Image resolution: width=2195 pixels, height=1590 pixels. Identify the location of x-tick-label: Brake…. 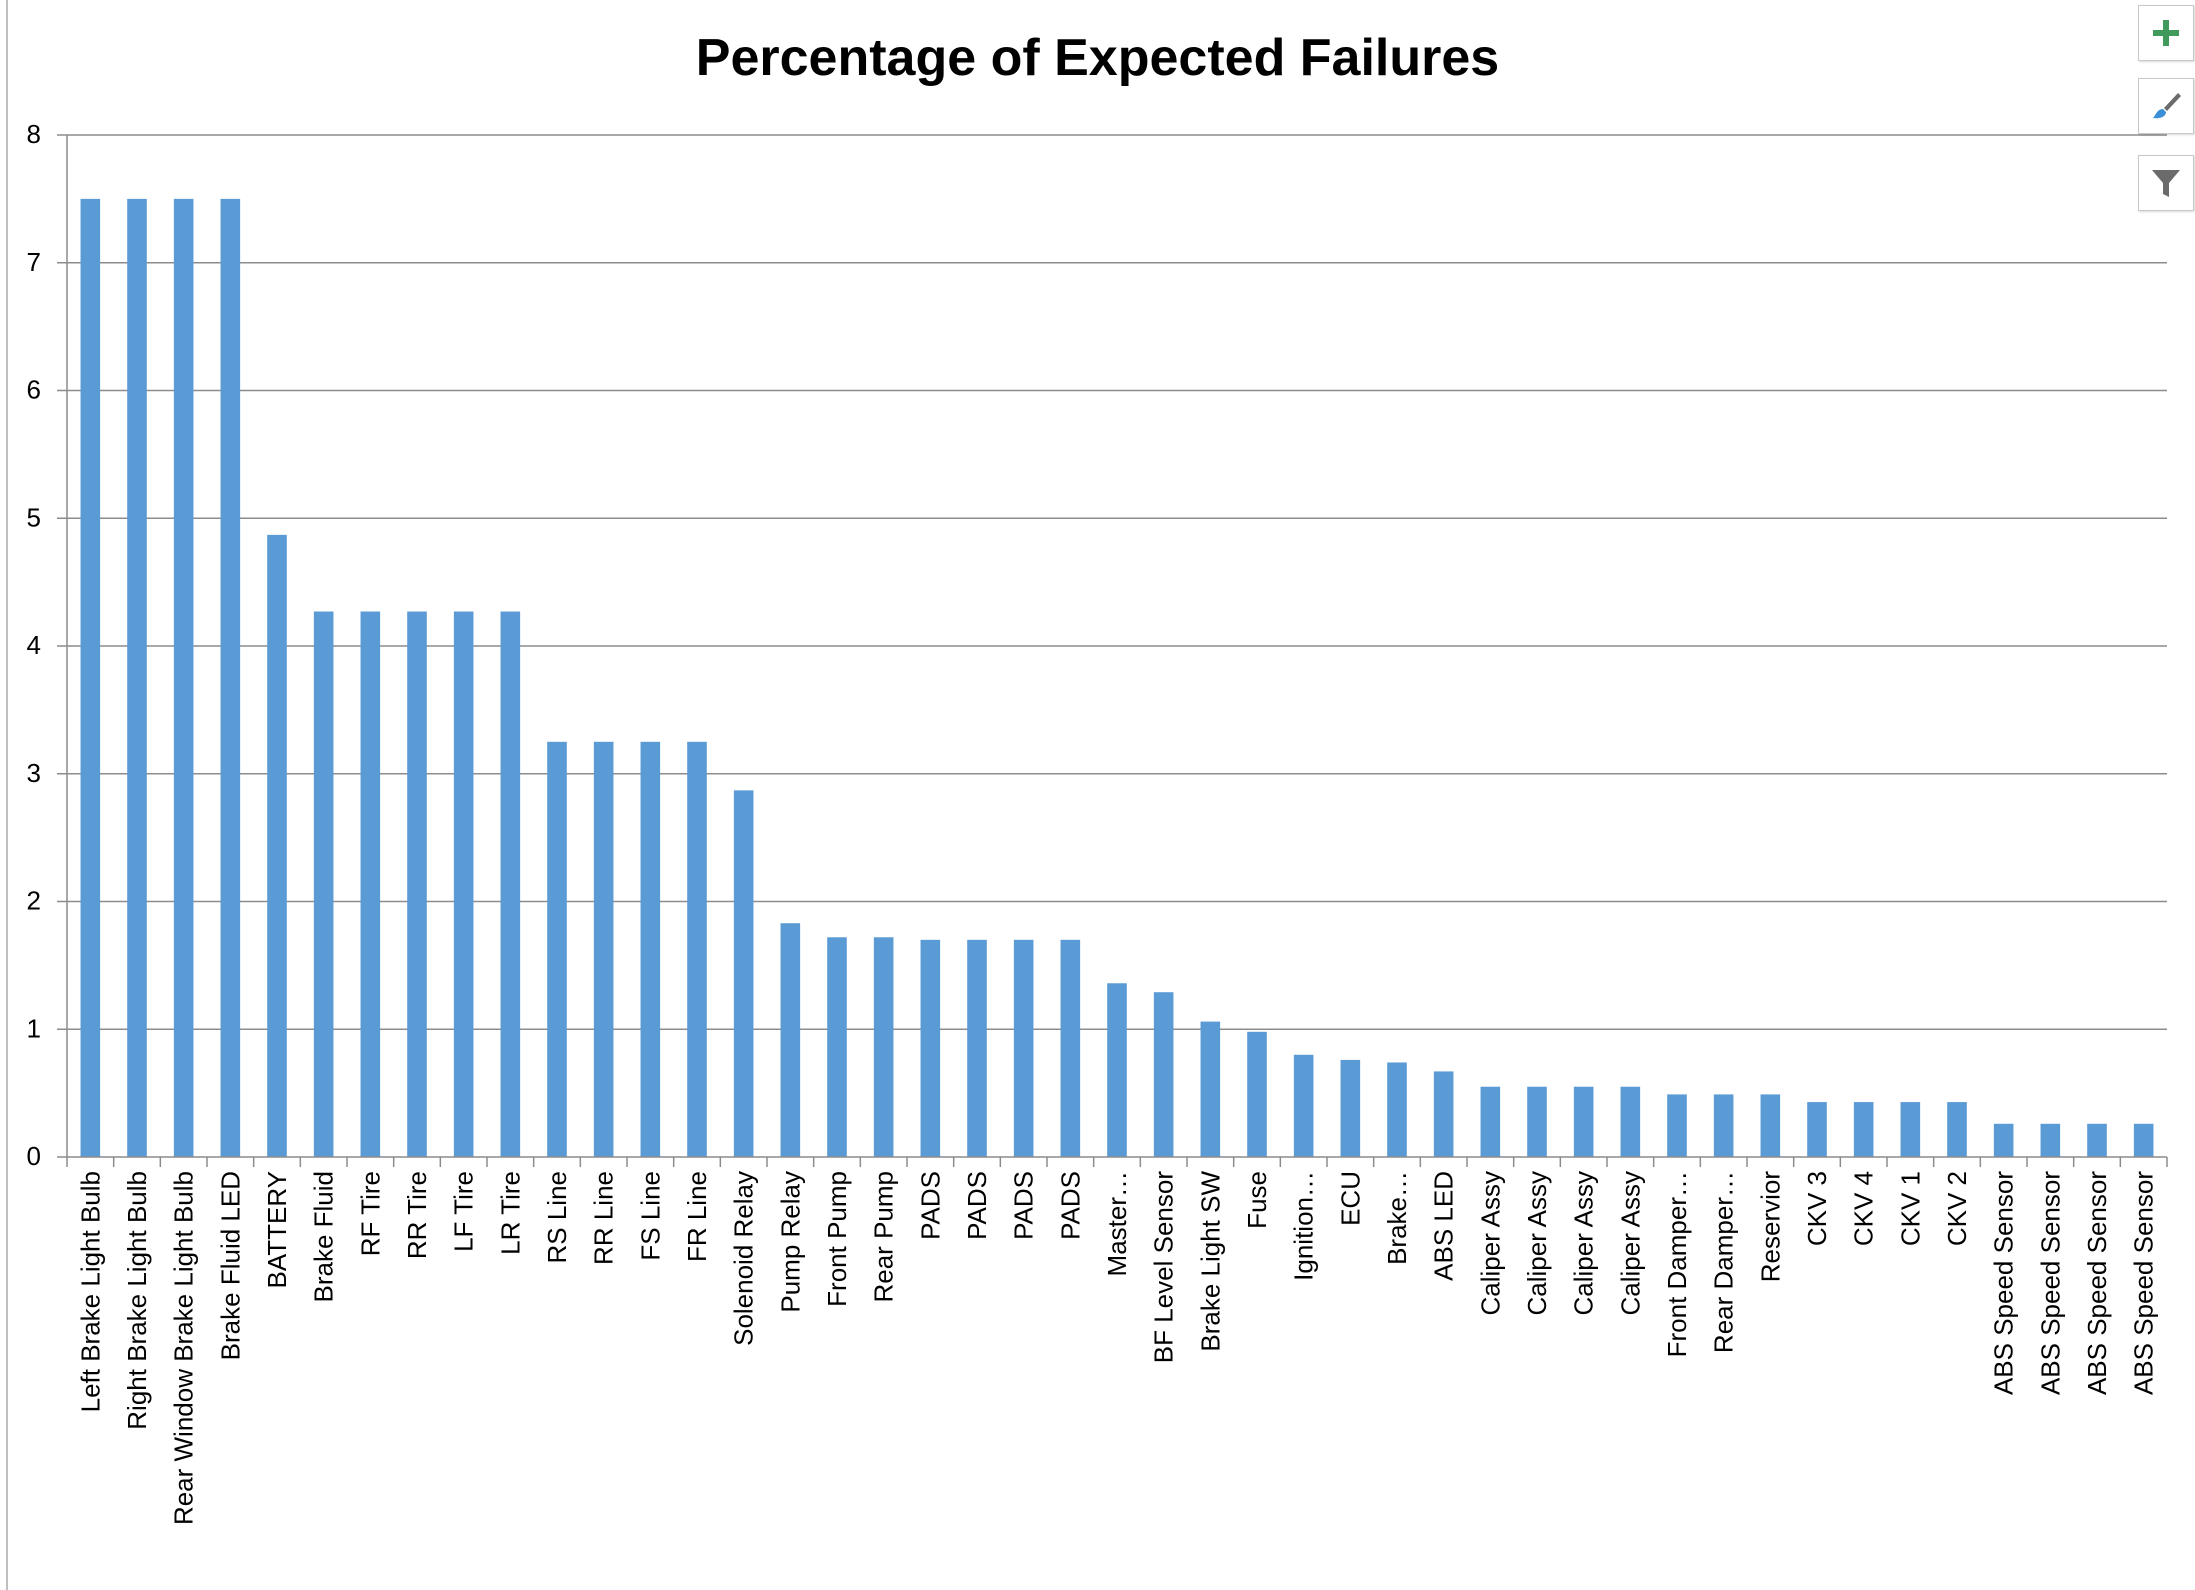
(1397, 1218).